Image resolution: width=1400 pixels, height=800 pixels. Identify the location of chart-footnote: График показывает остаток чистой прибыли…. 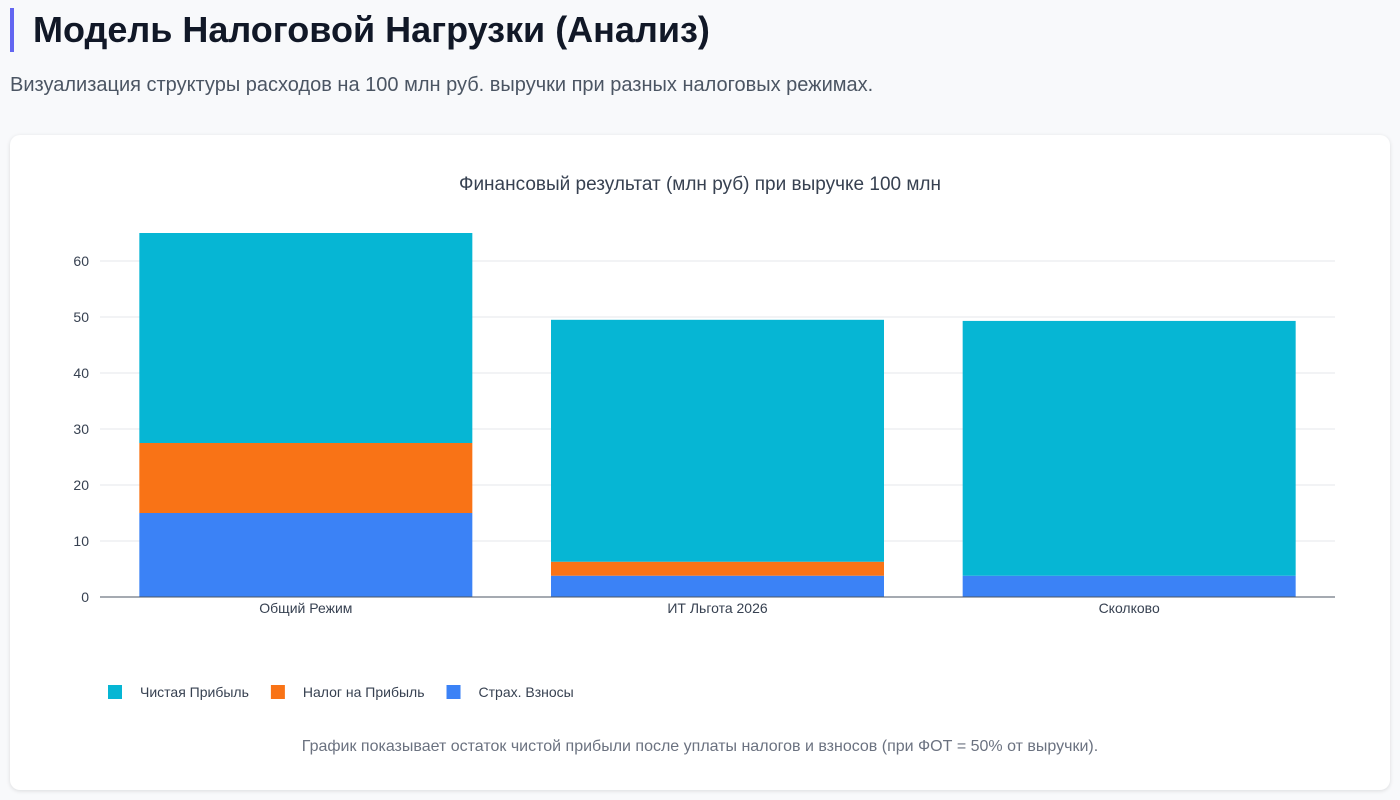
(700, 746).